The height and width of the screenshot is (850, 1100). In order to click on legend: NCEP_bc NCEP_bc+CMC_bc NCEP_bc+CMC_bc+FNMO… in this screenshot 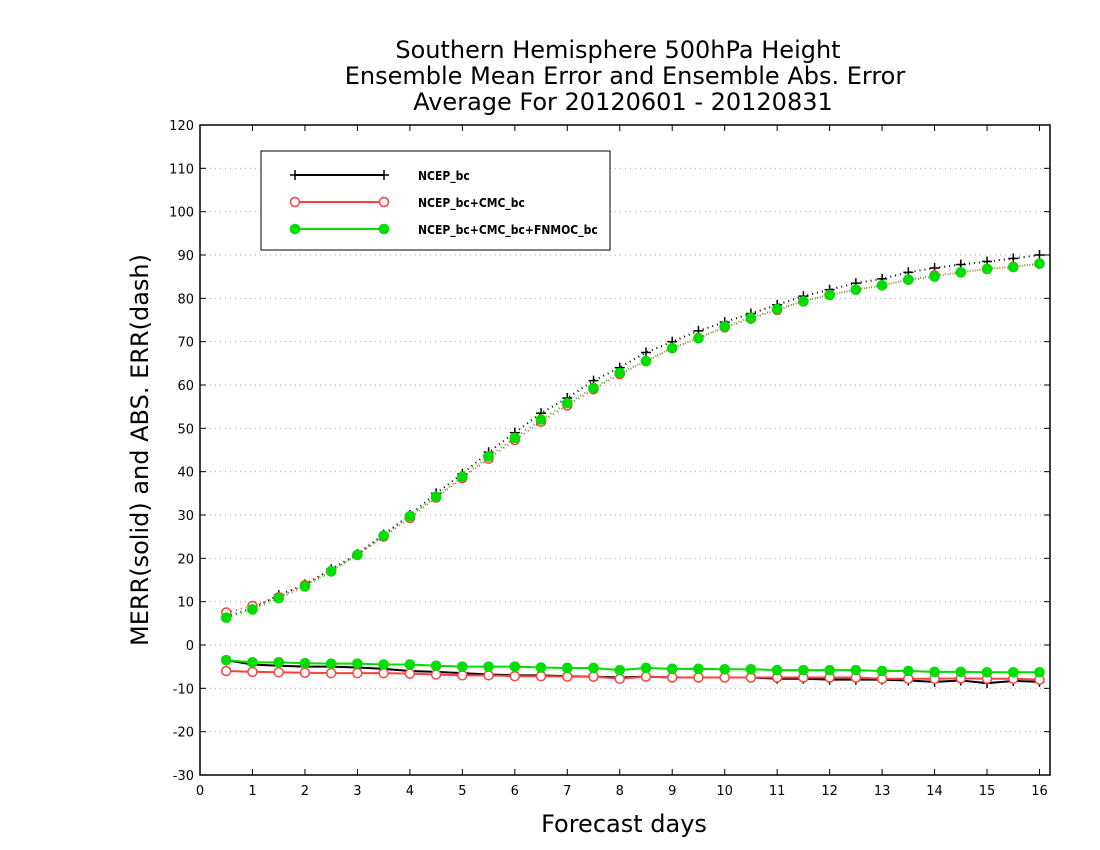, I will do `click(435, 200)`.